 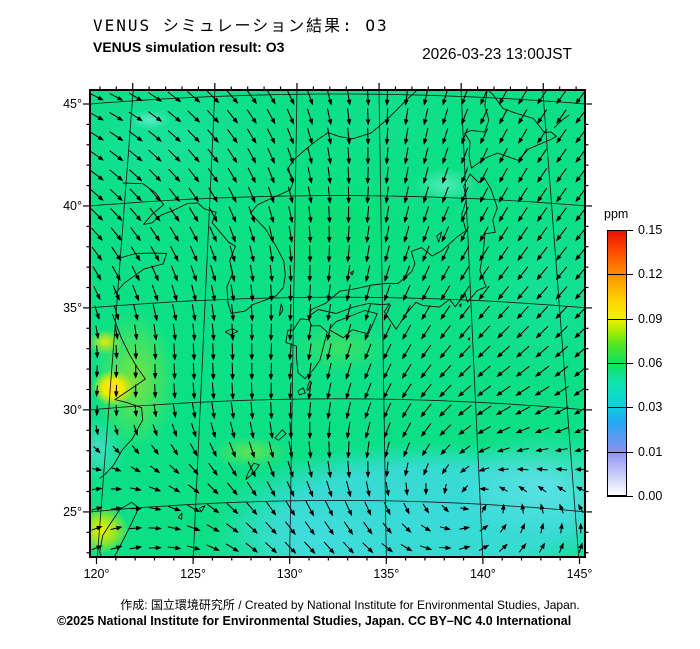 I want to click on coastline-sado, so click(x=439, y=237).